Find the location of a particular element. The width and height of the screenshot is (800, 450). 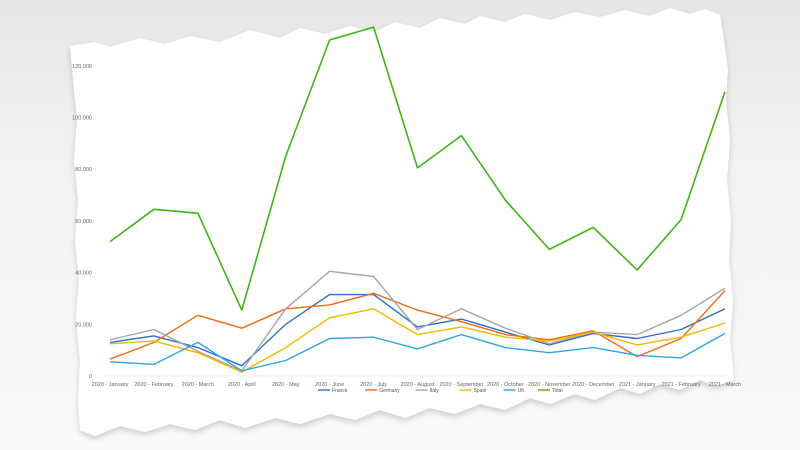

y-tick-label: 60.000 is located at coordinates (83, 222).